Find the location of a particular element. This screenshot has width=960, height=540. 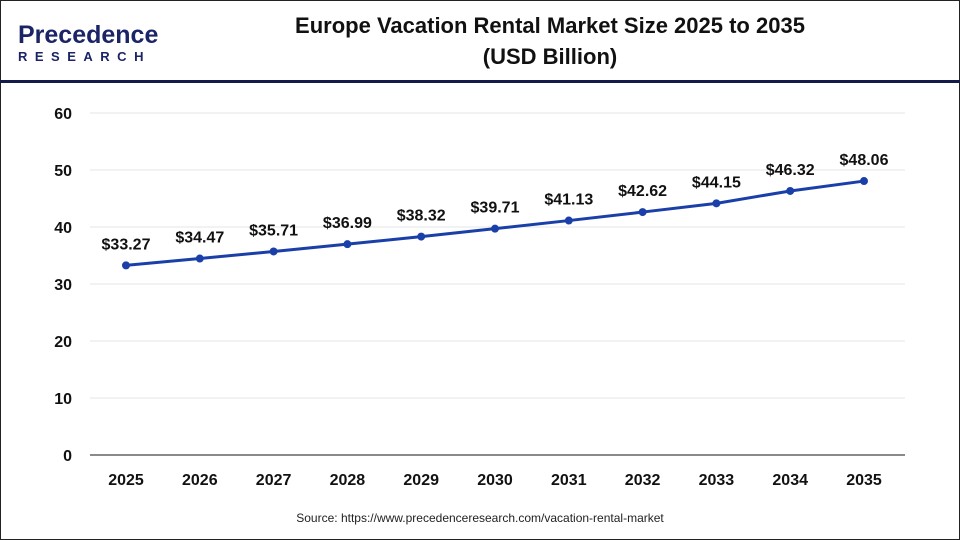

x-tick-label: 2035 is located at coordinates (864, 480).